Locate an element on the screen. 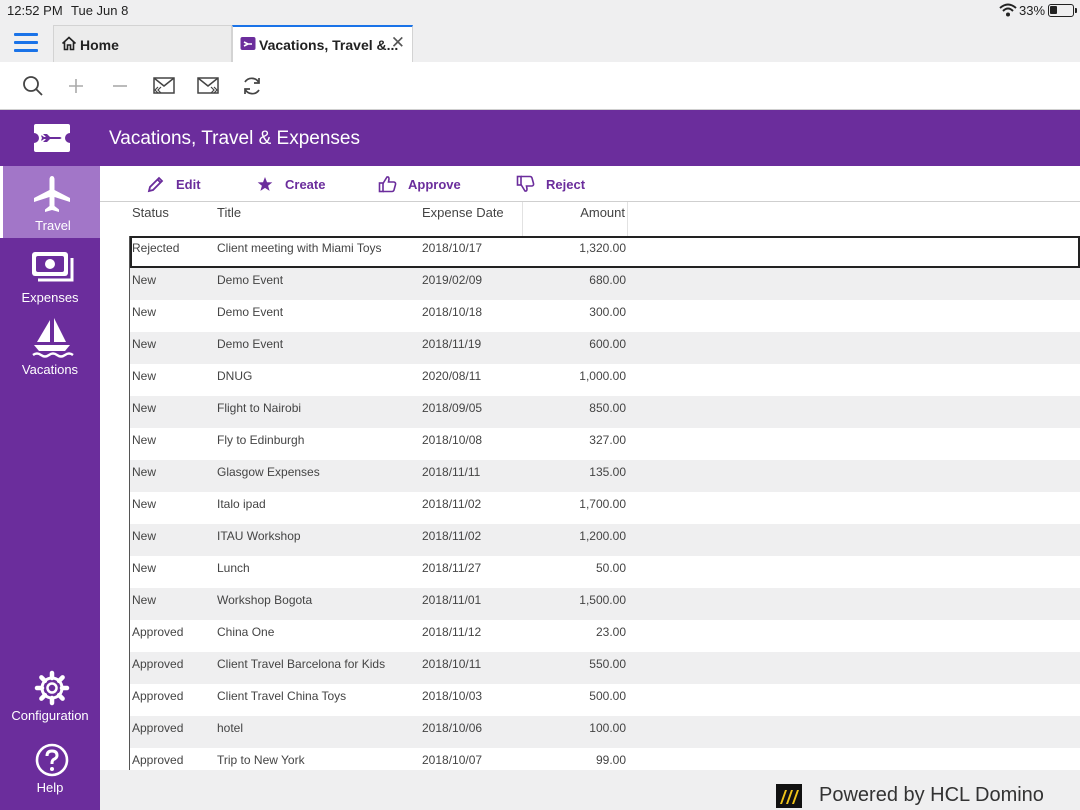 The width and height of the screenshot is (1080, 810). amount-cell: 135.00 is located at coordinates (607, 472).